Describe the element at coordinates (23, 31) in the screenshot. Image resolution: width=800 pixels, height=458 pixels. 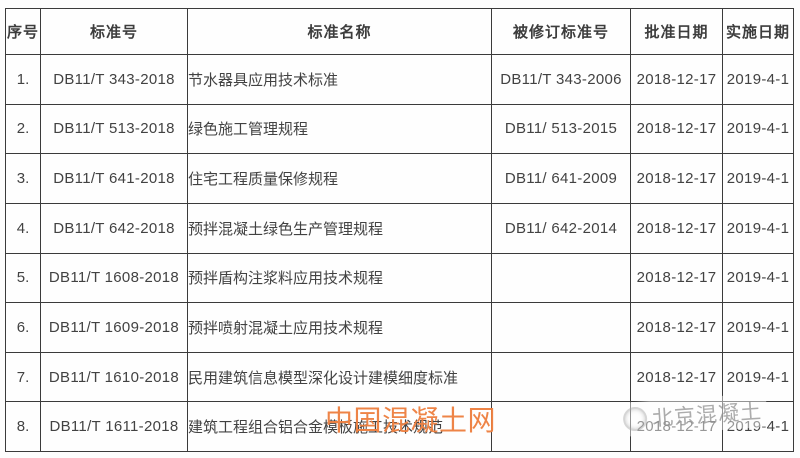
I see `col-header-serial-number: 序号` at that location.